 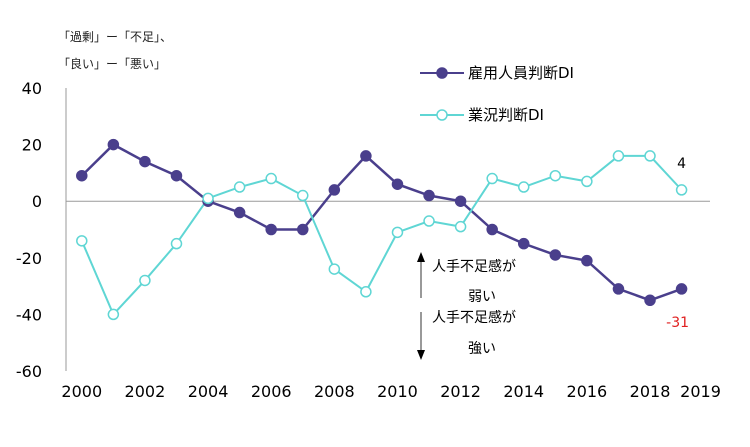 I want to click on legend-business-swatch, so click(x=442, y=114).